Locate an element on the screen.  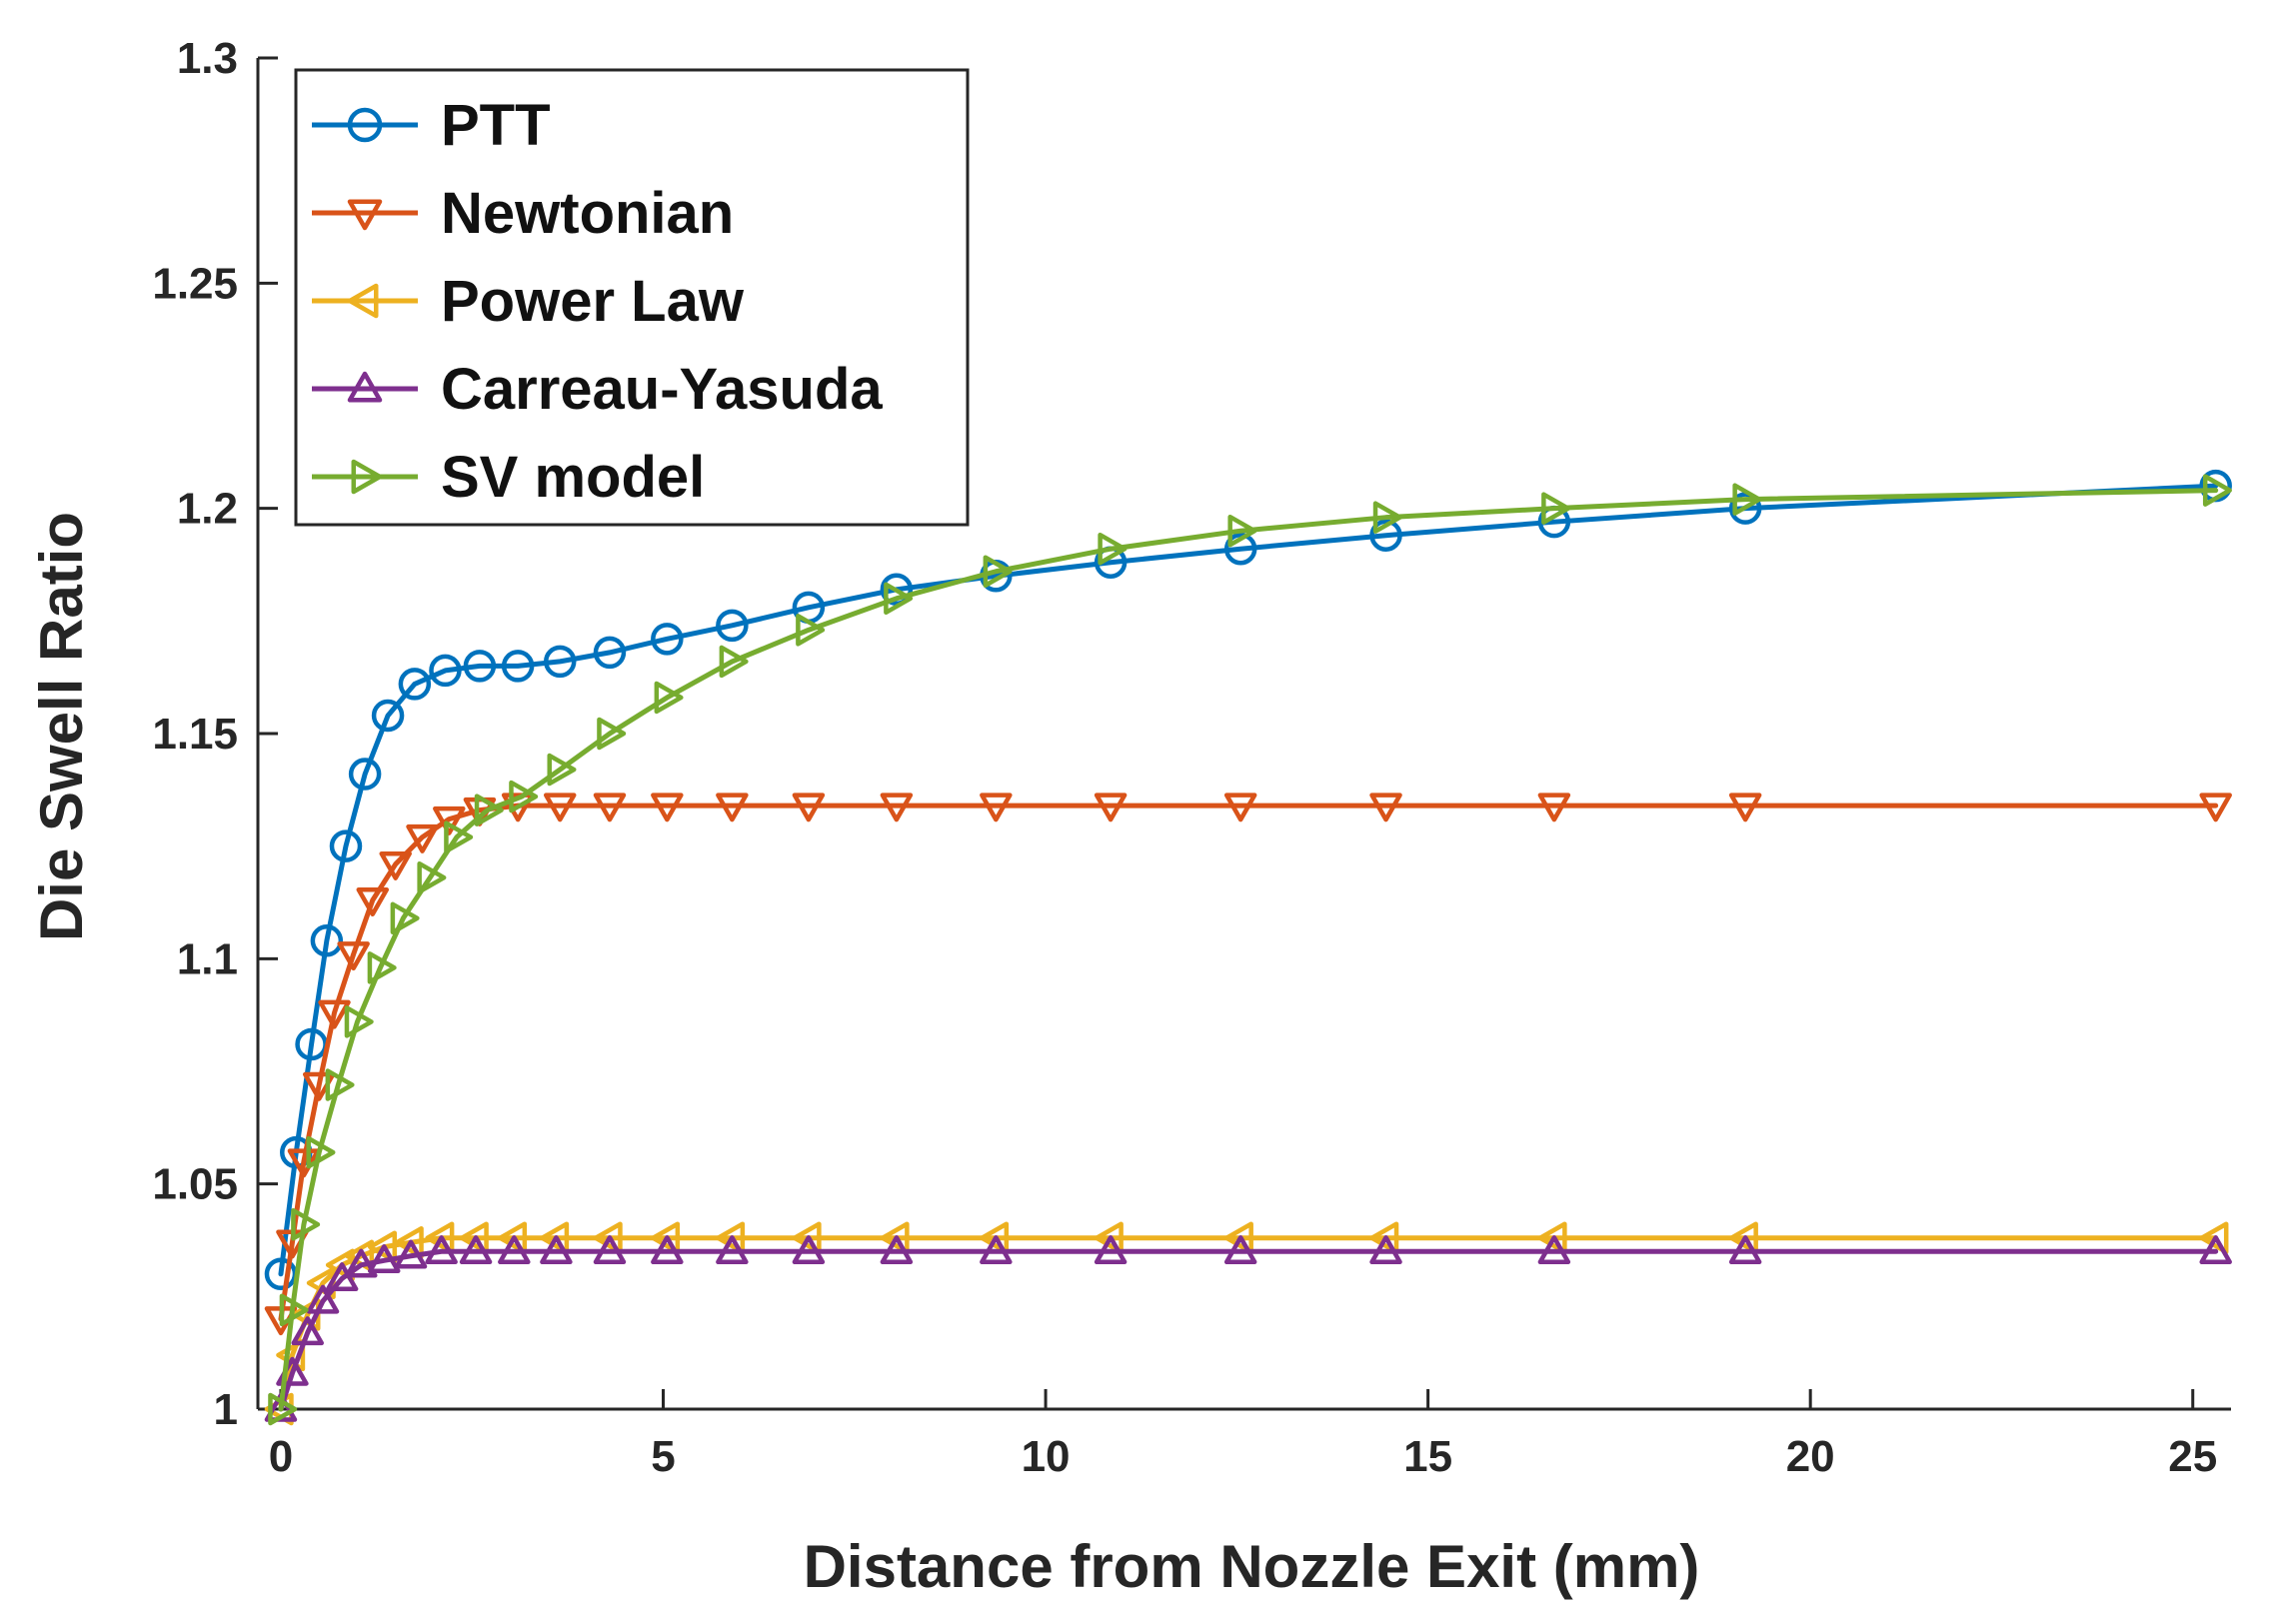
legend-entry: Carreau-Yasuda is located at coordinates (597, 390).